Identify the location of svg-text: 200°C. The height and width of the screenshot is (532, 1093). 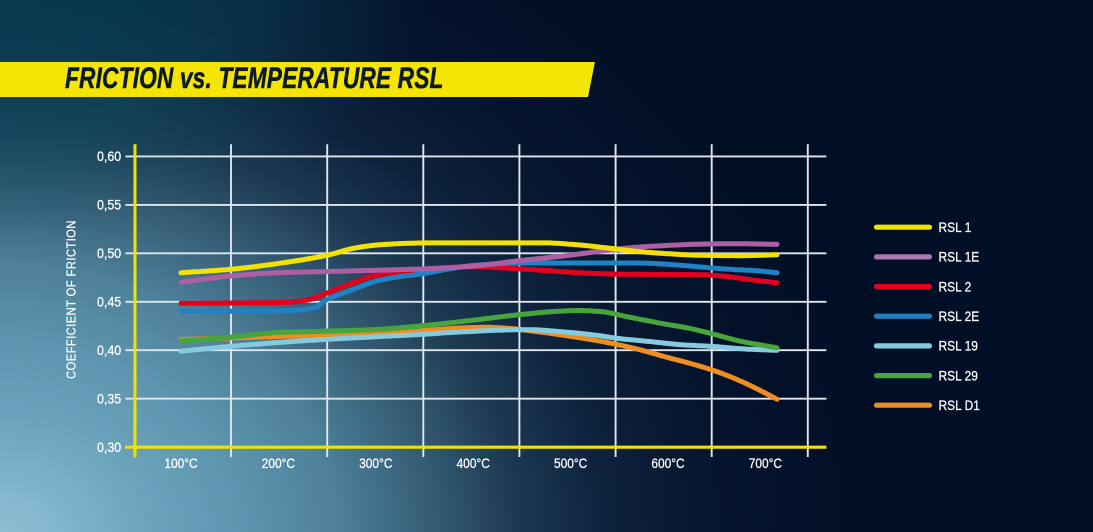
(278, 463).